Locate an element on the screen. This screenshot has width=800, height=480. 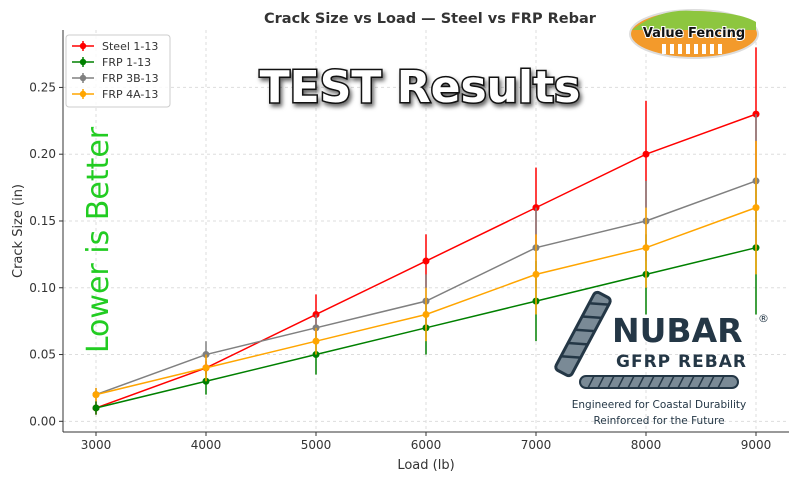
nubar-reg: ® is located at coordinates (763, 318).